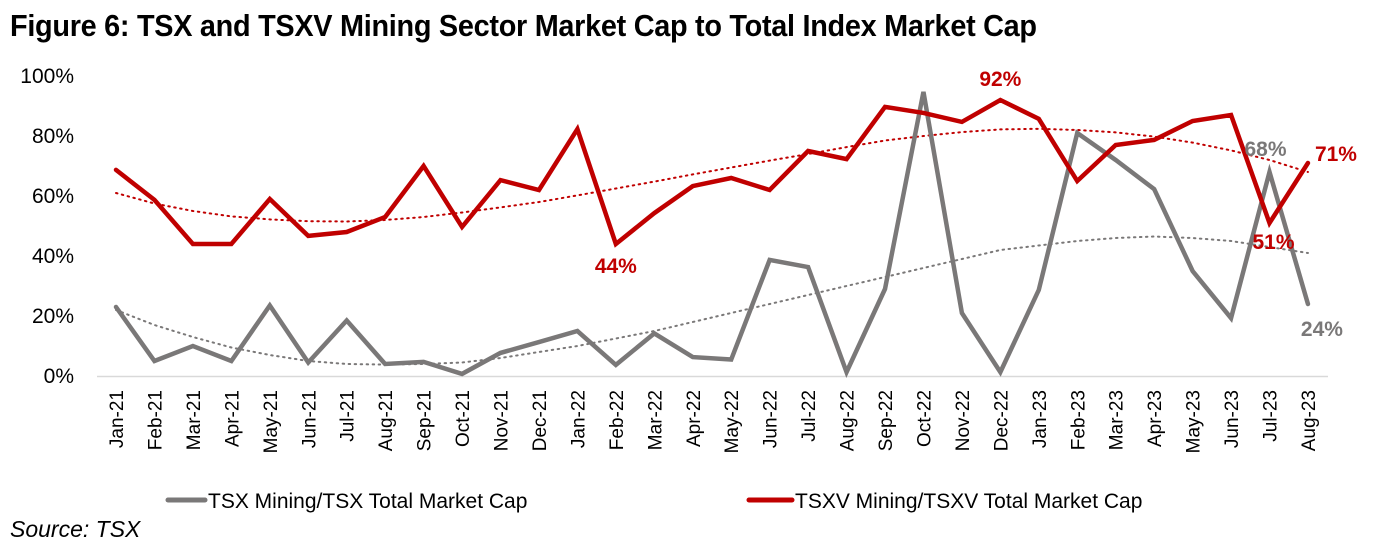  What do you see at coordinates (968, 501) in the screenshot?
I see `legend-label-tsxv: TSXV Mining/TSXV Total Market Cap` at bounding box center [968, 501].